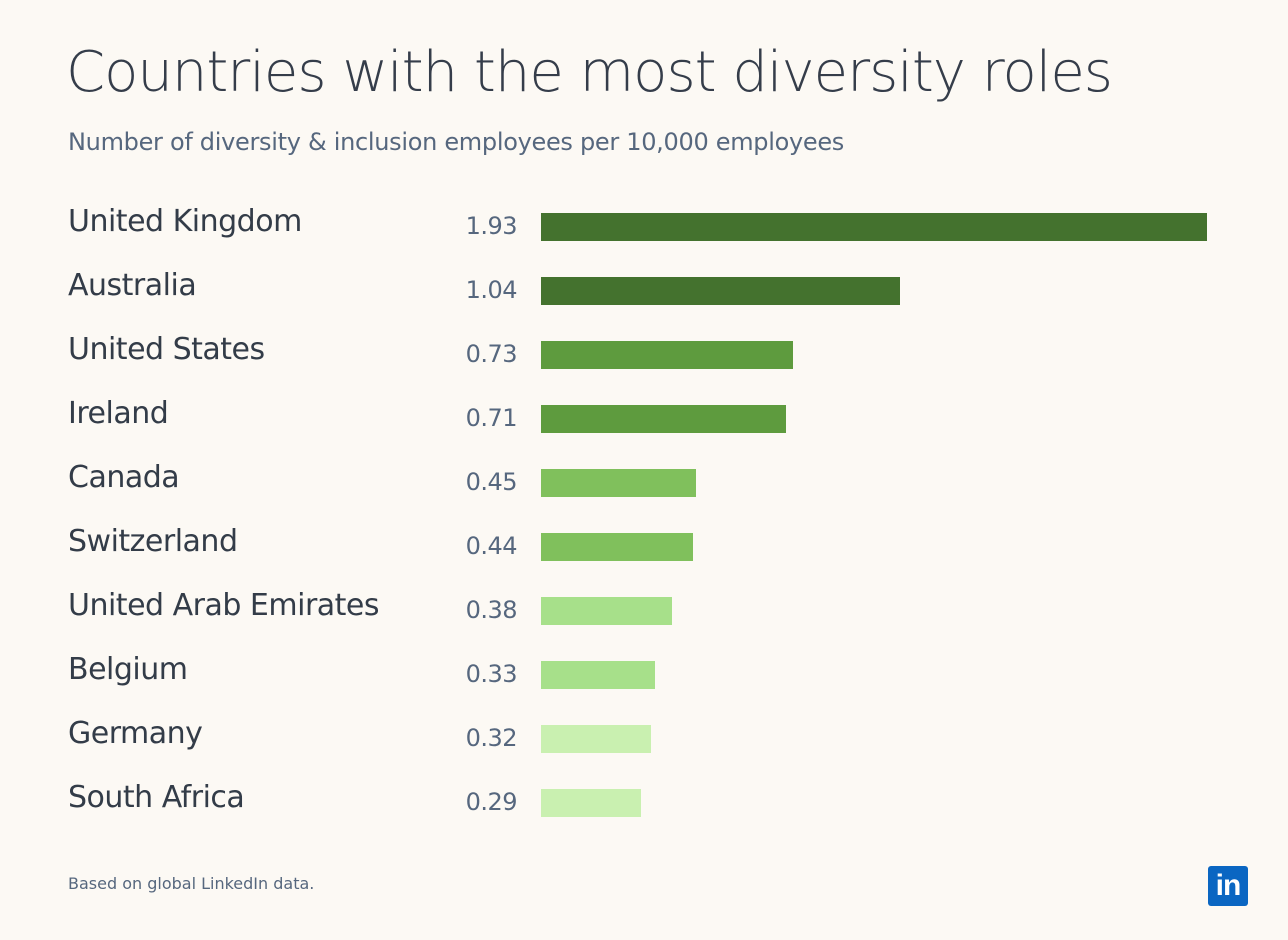 The image size is (1288, 940). I want to click on value-label: 0.38, so click(491, 610).